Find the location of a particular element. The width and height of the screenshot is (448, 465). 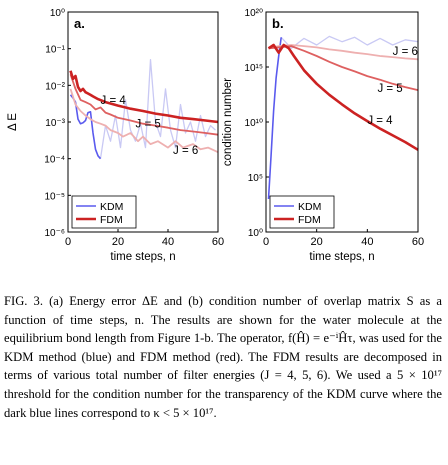

y-axis-label: Δ E is located at coordinates (13, 122).